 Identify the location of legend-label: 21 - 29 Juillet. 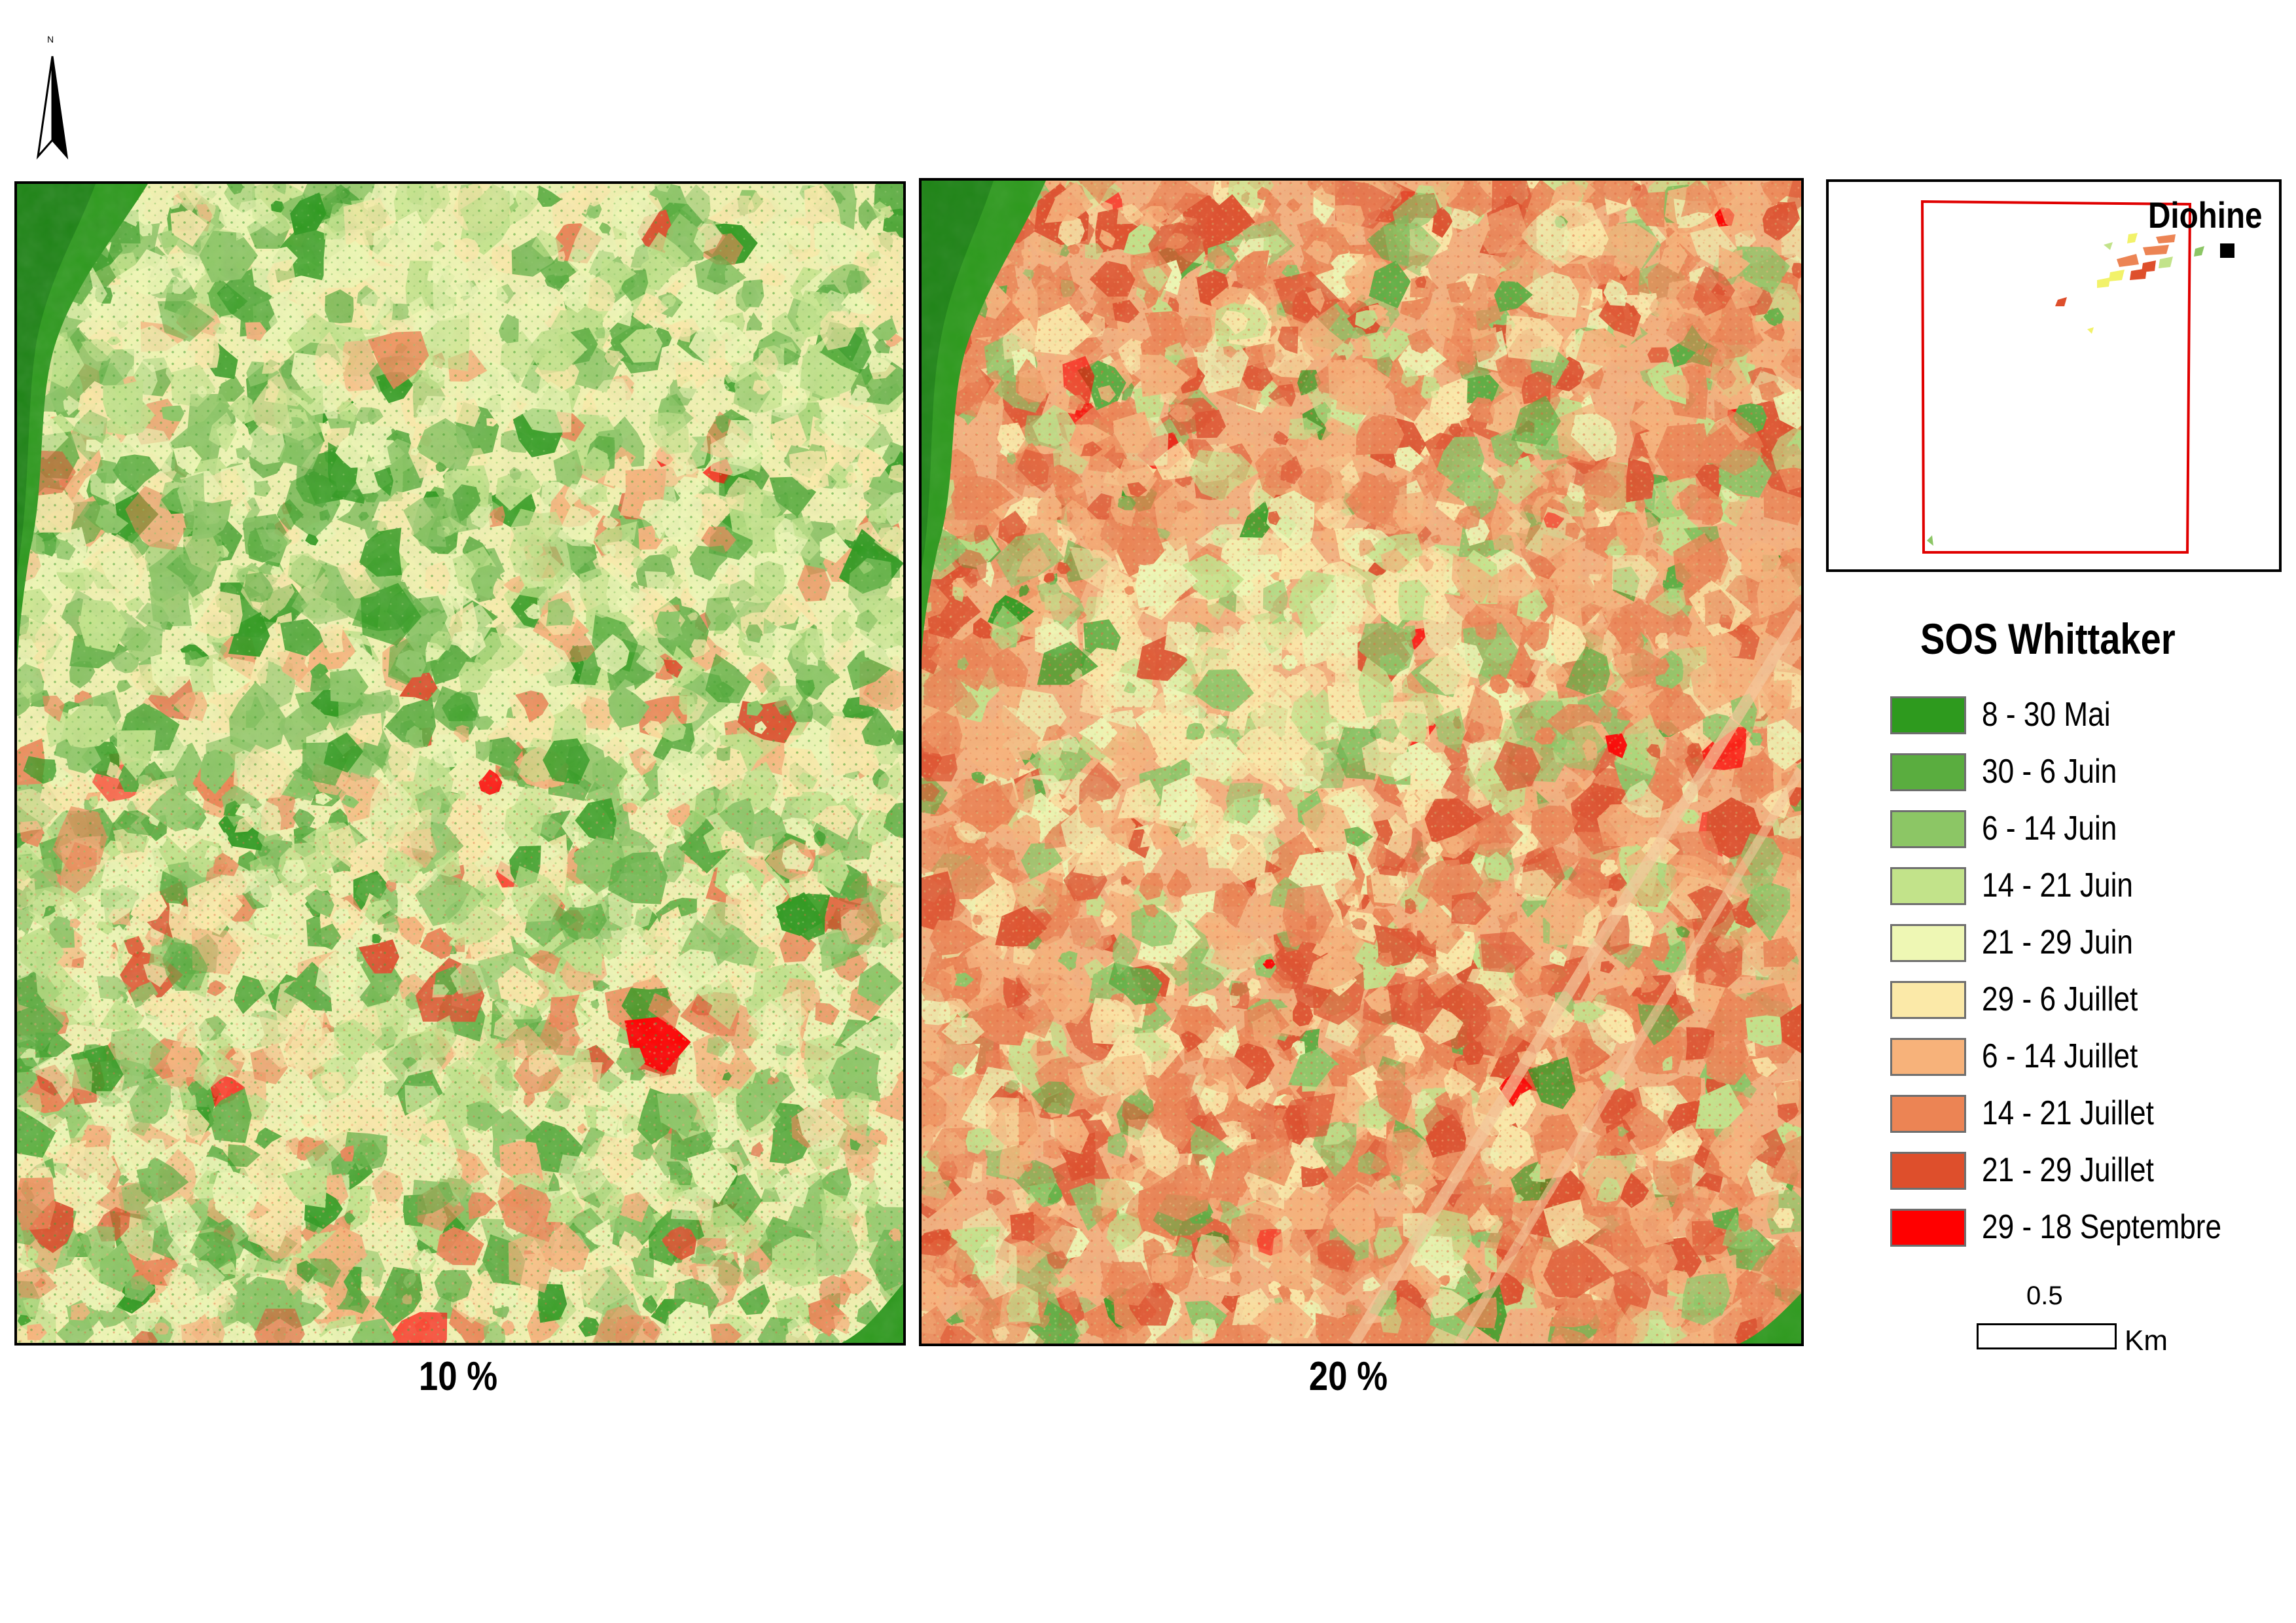
(2068, 1170).